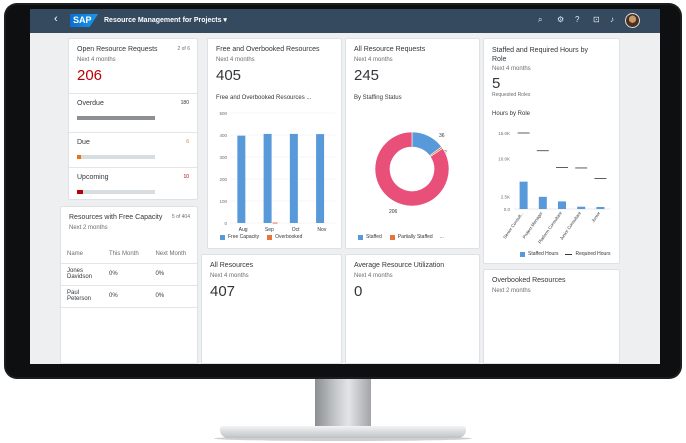 The width and height of the screenshot is (686, 443). What do you see at coordinates (596, 19) in the screenshot?
I see `gift-icon: ⊡` at bounding box center [596, 19].